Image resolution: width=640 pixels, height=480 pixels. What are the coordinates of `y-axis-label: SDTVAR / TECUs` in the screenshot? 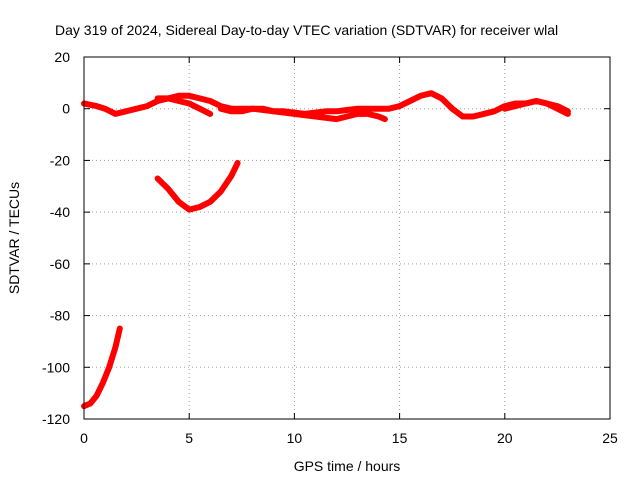 It's located at (14, 238).